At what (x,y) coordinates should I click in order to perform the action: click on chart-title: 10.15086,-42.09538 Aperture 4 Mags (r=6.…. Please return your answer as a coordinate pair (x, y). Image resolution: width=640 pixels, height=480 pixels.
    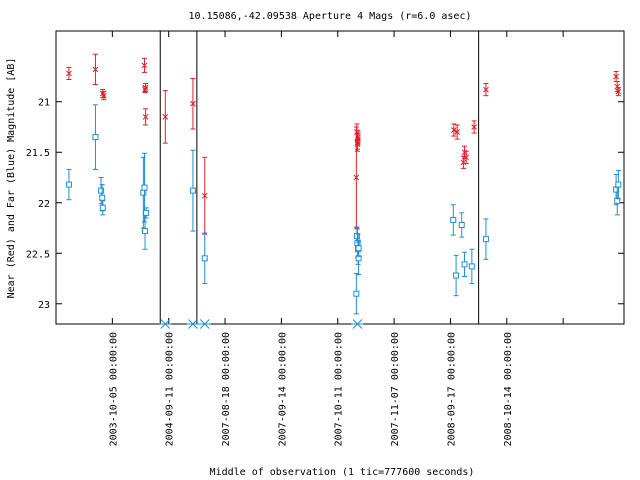
    Looking at the image, I should click on (330, 16).